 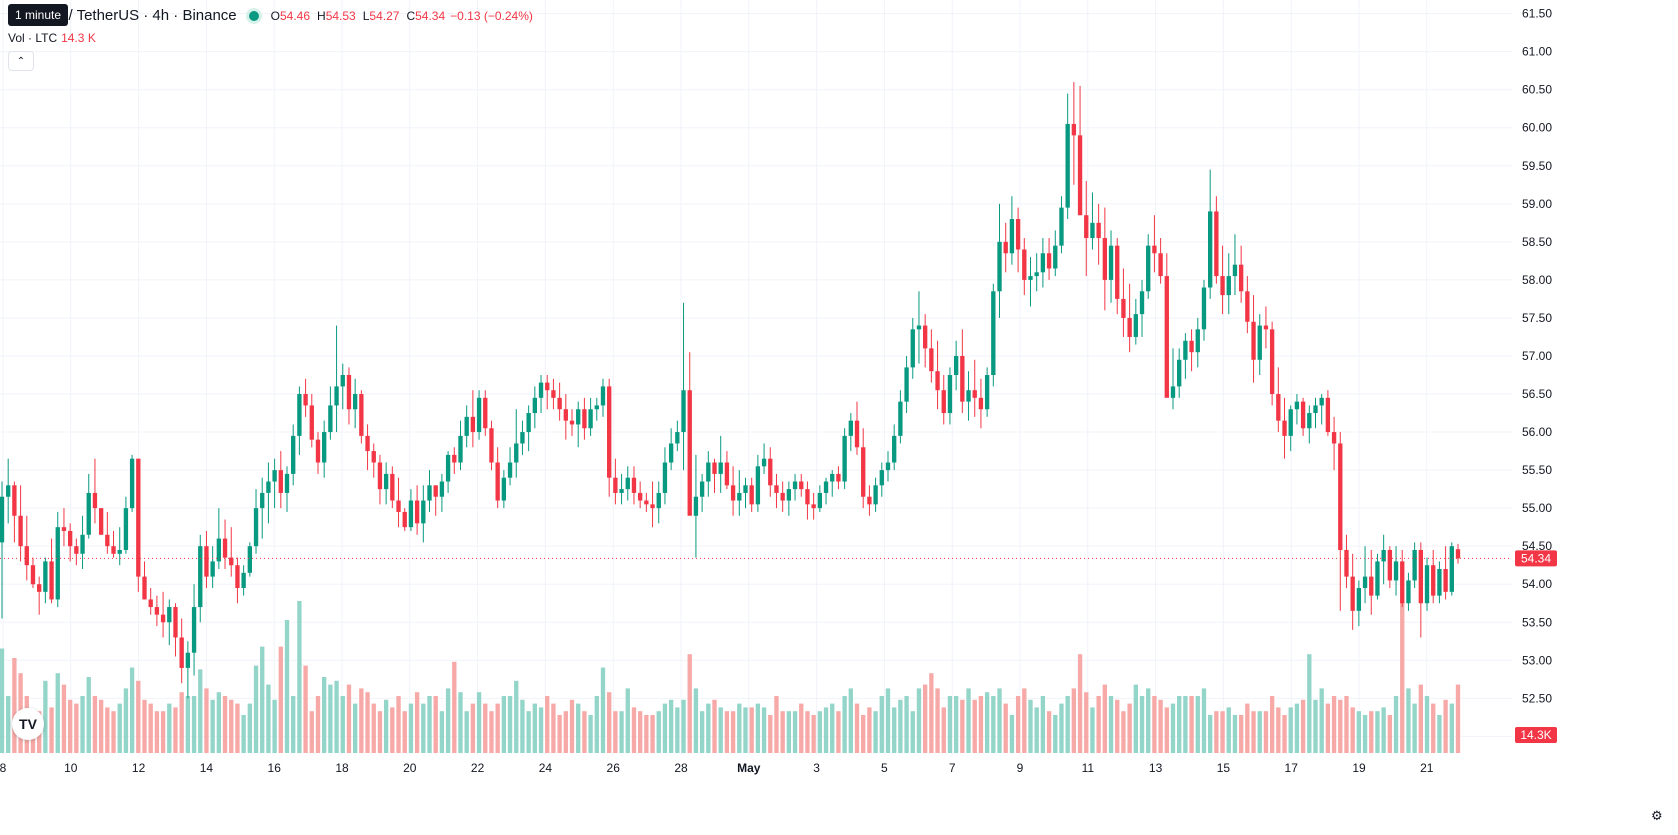 I want to click on tradingview-logo: TV, so click(x=28, y=724).